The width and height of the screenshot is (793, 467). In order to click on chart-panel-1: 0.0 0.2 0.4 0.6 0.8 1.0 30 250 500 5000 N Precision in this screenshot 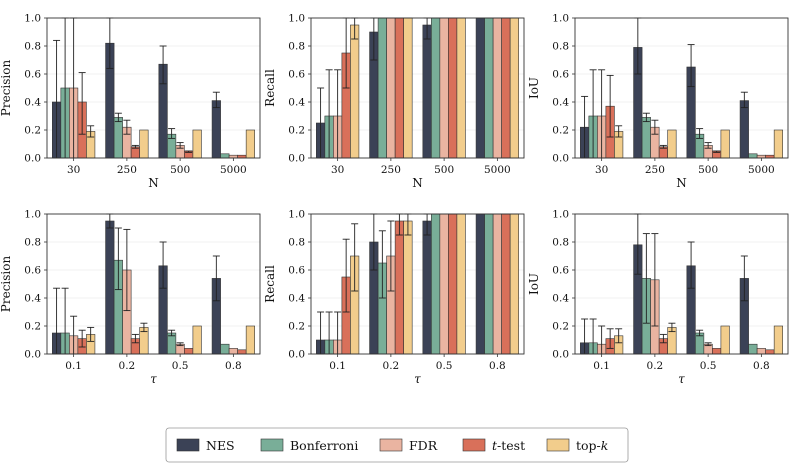, I will do `click(130, 101)`.